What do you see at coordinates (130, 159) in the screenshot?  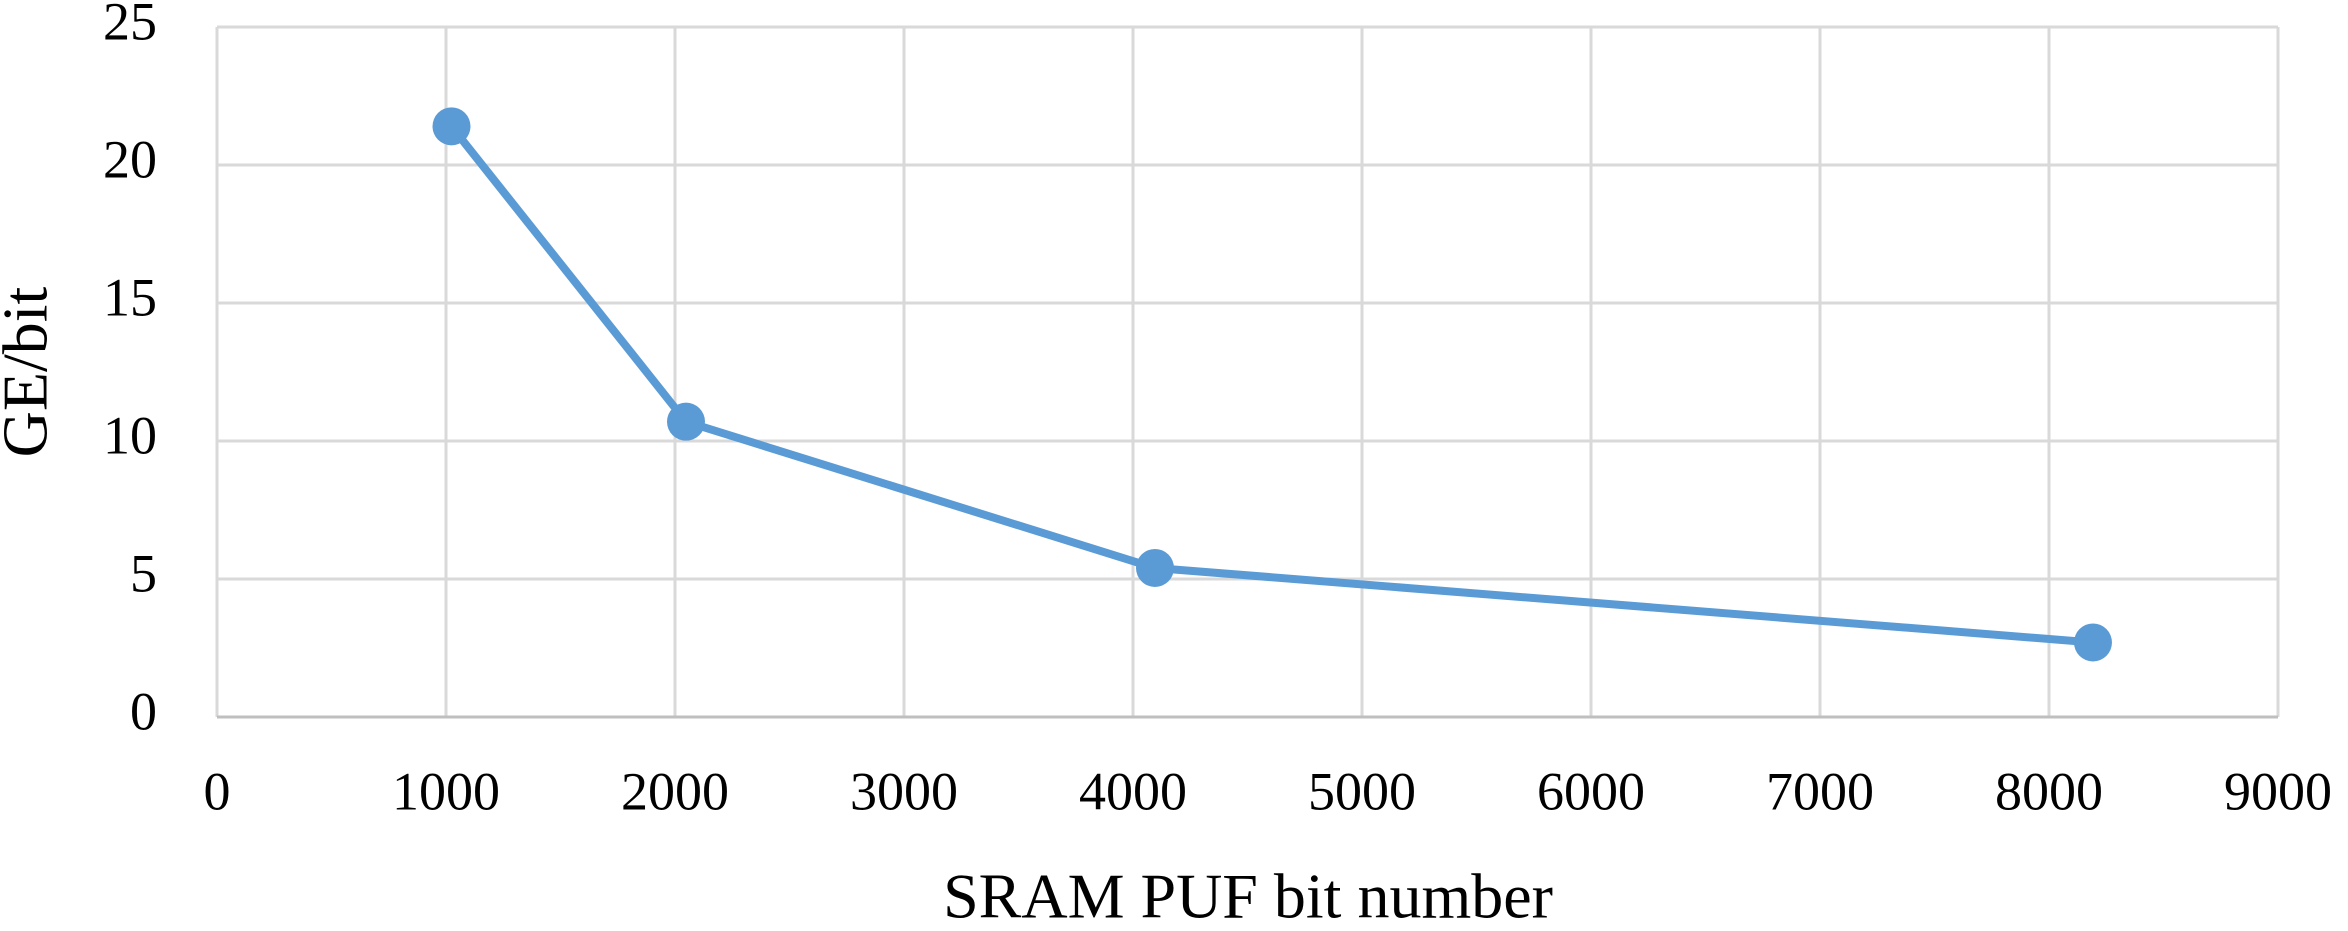 I see `y-tick-label: 20` at bounding box center [130, 159].